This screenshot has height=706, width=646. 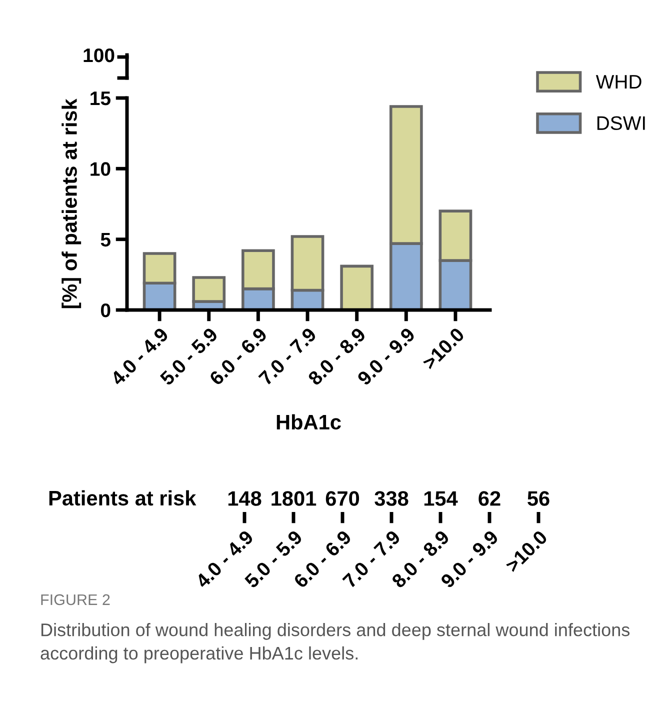 What do you see at coordinates (343, 498) in the screenshot?
I see `data-label: 670` at bounding box center [343, 498].